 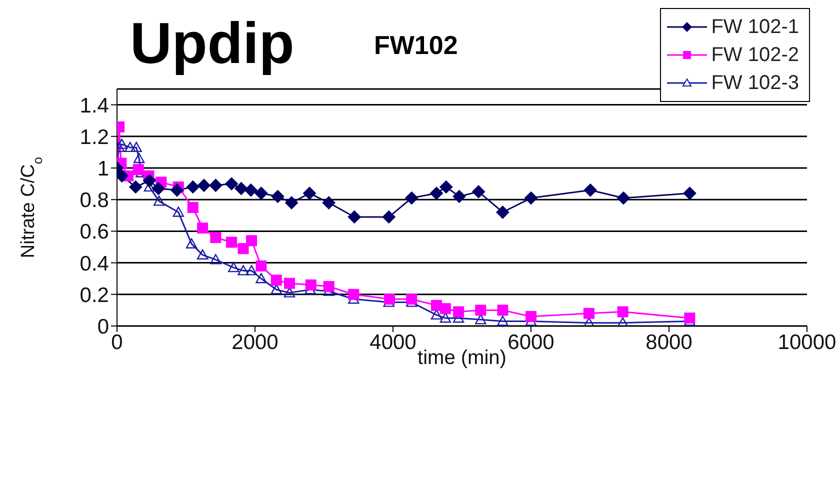 I want to click on y-tick-label: 1.2, so click(x=94, y=137).